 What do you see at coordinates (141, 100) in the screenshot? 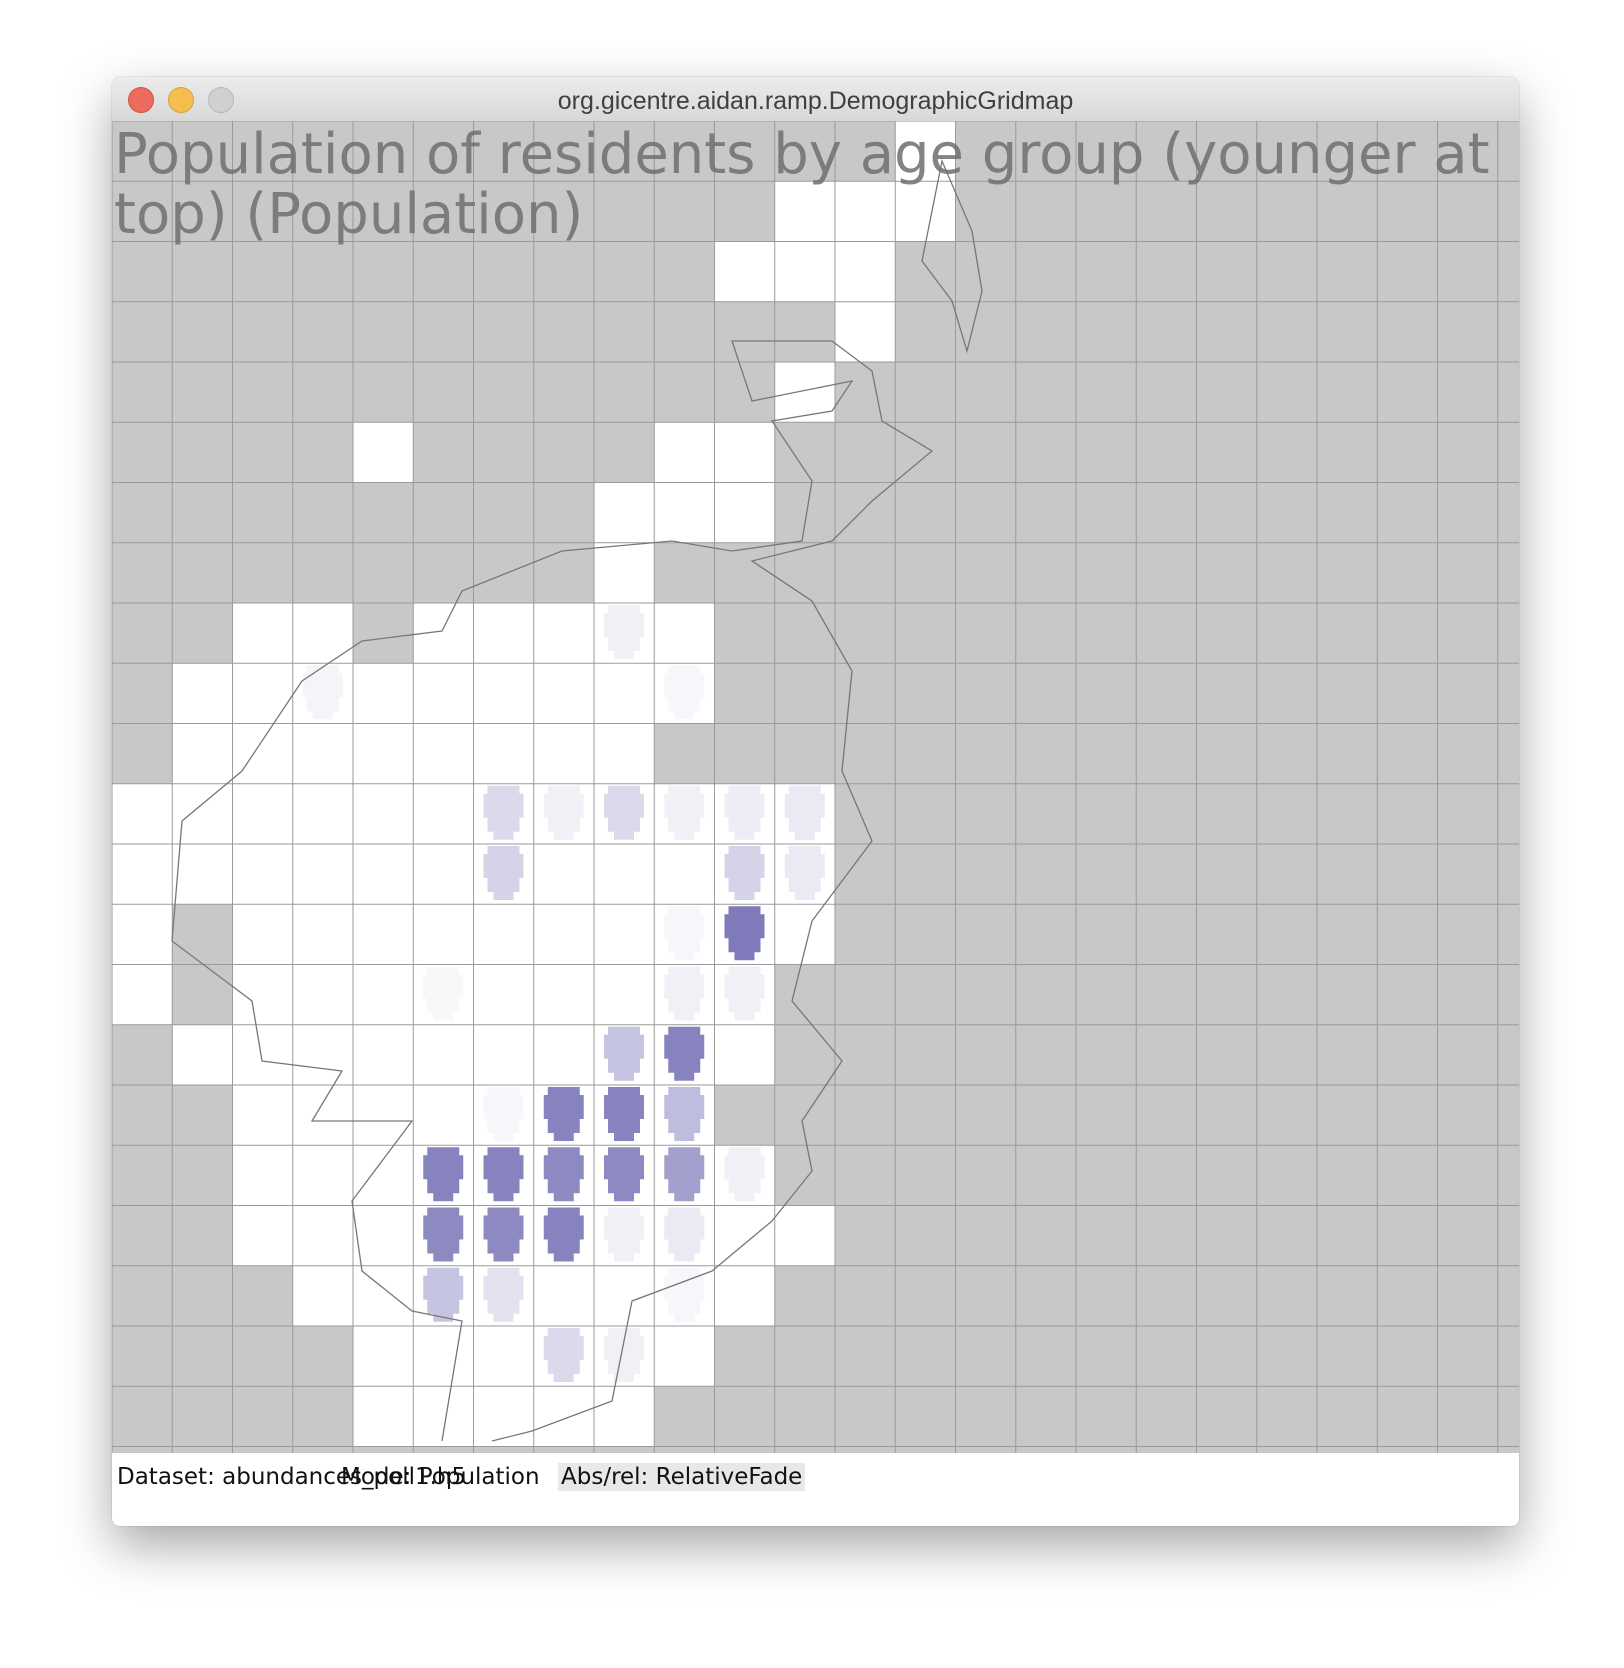
I see `close-button` at bounding box center [141, 100].